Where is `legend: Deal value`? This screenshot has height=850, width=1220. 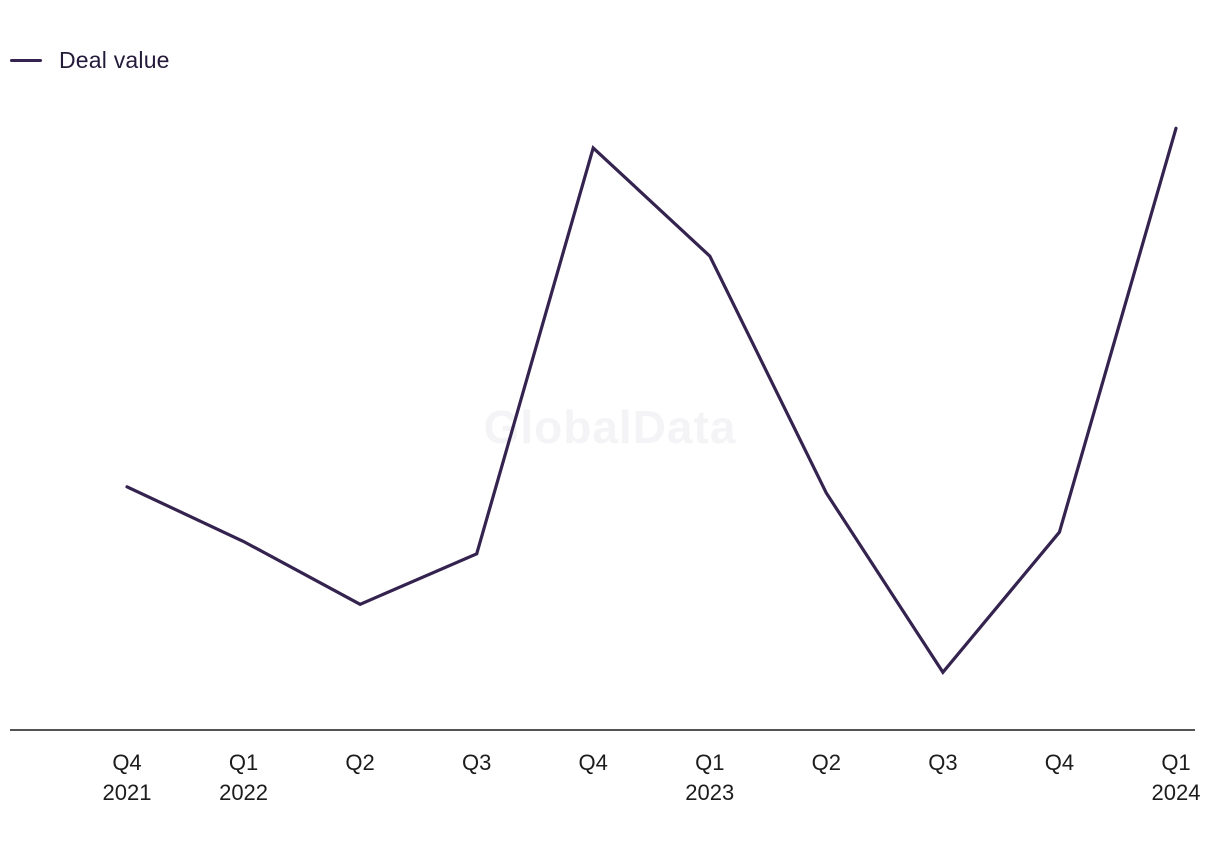 legend: Deal value is located at coordinates (90, 60).